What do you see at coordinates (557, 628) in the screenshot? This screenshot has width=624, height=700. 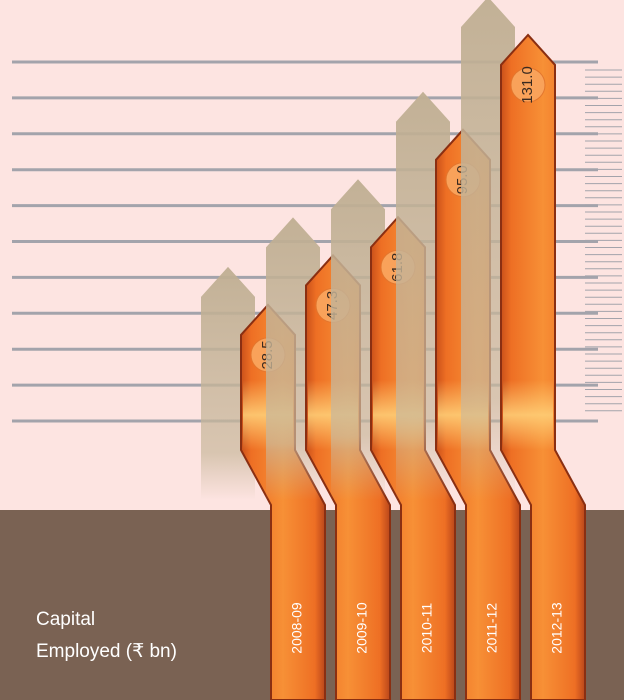 I see `x-tick-label: 2012-13` at bounding box center [557, 628].